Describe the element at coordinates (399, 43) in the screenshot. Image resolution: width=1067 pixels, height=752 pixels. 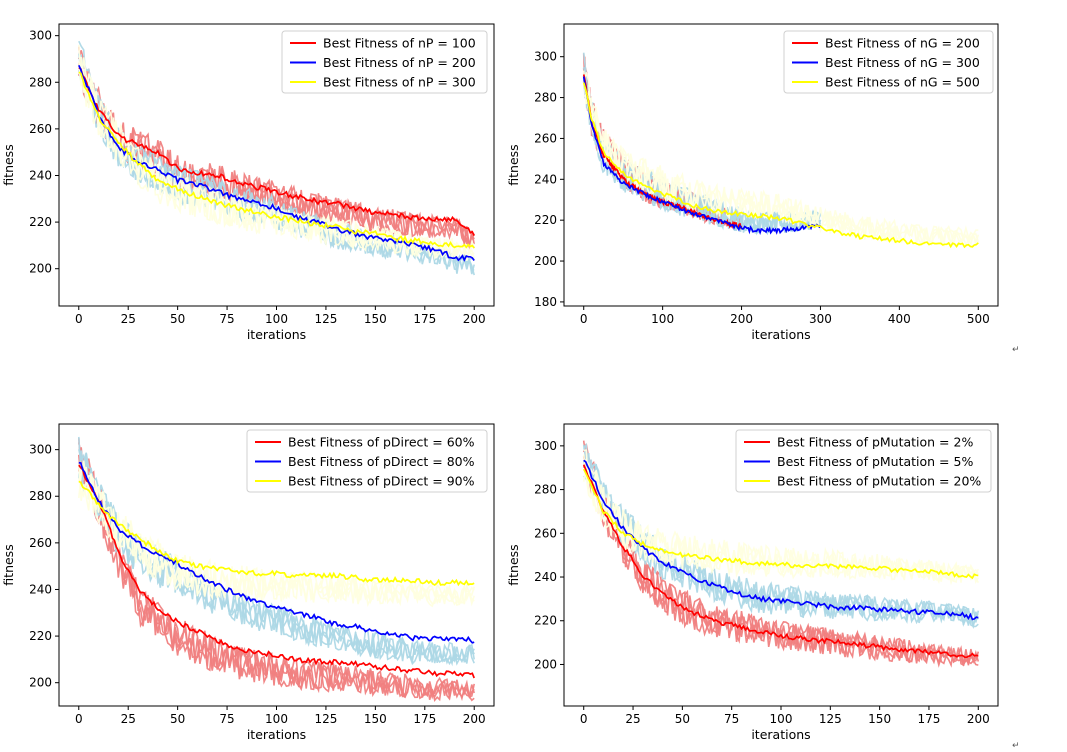
I see `legend-label-1: Best Fitness of nP = 100` at that location.